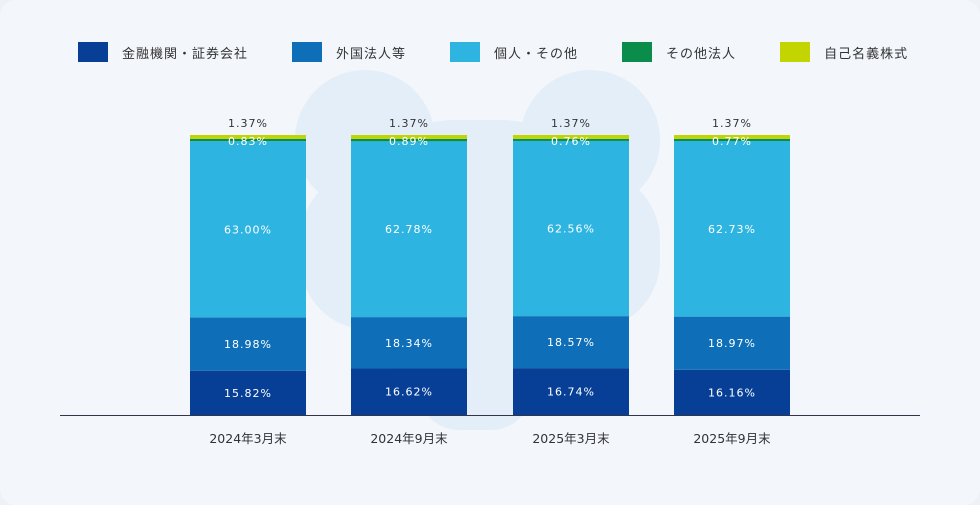  I want to click on legend-item-financial-institutions: 金融機関・証券会社, so click(163, 52).